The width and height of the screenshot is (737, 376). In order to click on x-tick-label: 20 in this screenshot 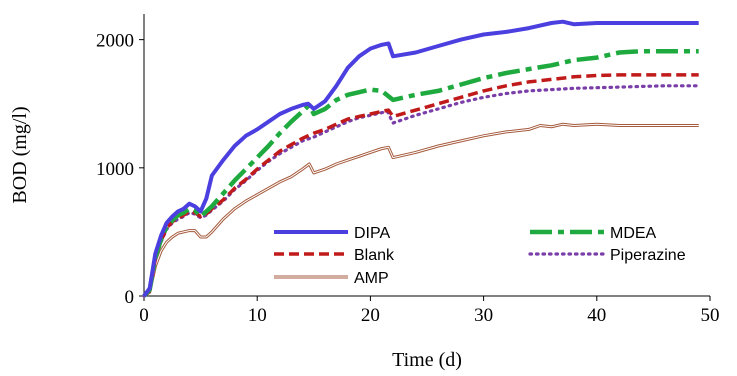, I will do `click(370, 315)`.